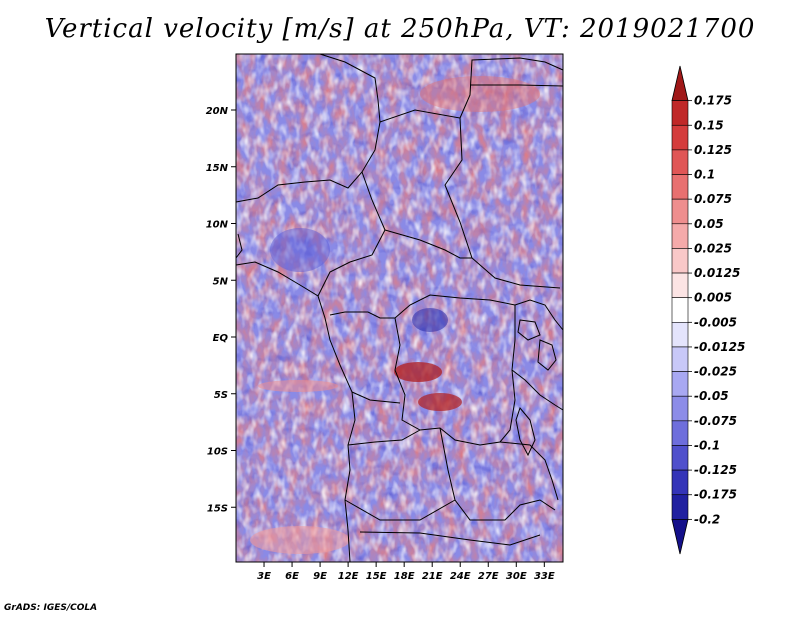 The width and height of the screenshot is (800, 618). What do you see at coordinates (292, 576) in the screenshot?
I see `lon-tick-label: 6E` at bounding box center [292, 576].